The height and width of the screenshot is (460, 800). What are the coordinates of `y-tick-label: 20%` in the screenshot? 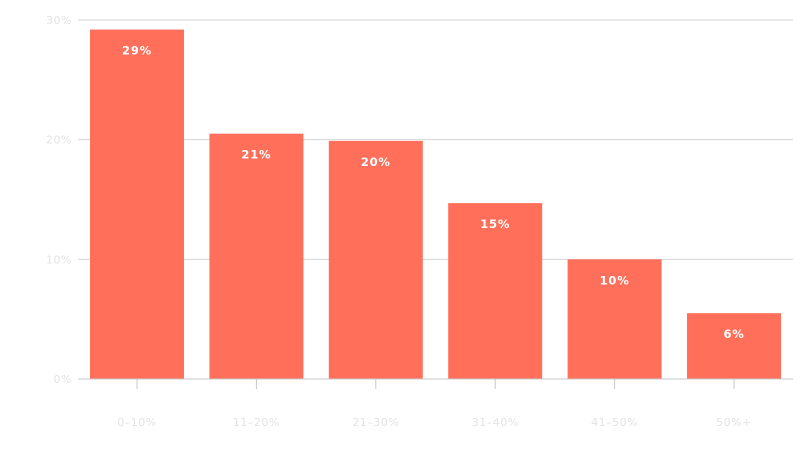 It's located at (59, 140).